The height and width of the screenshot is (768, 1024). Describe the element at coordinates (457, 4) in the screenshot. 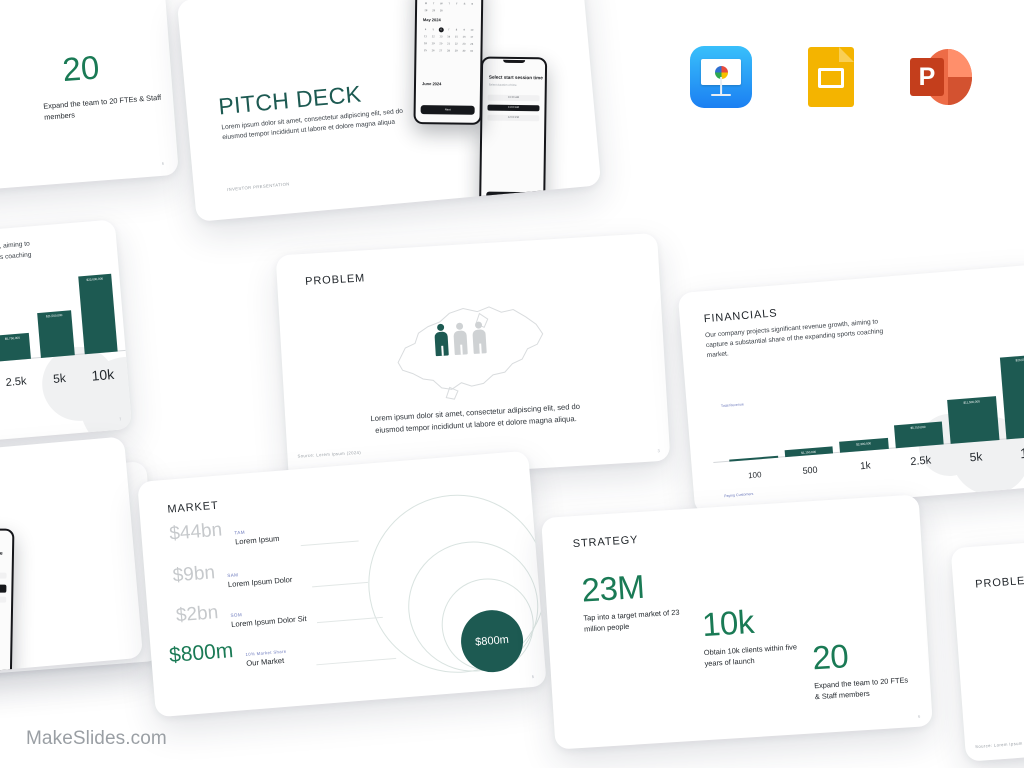

I see `weekday-cell: F` at that location.